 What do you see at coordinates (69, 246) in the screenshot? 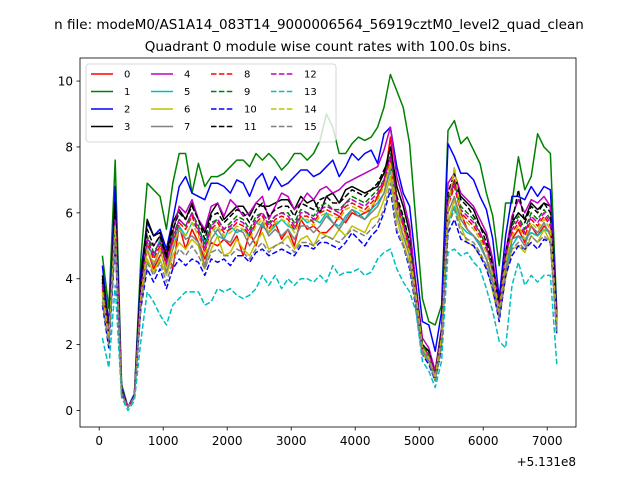
I see `y-axis: 0 2 4 6 8 10` at bounding box center [69, 246].